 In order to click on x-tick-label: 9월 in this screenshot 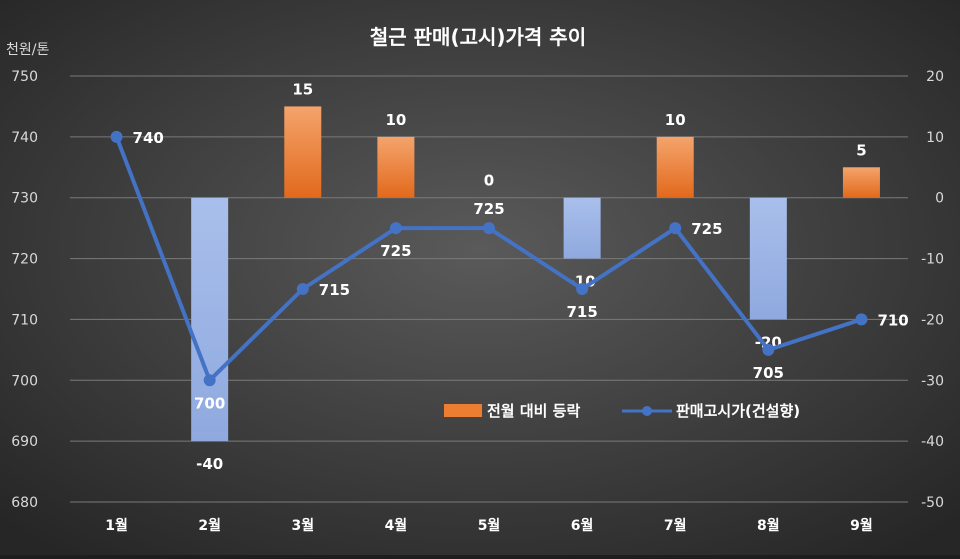, I will do `click(861, 525)`.